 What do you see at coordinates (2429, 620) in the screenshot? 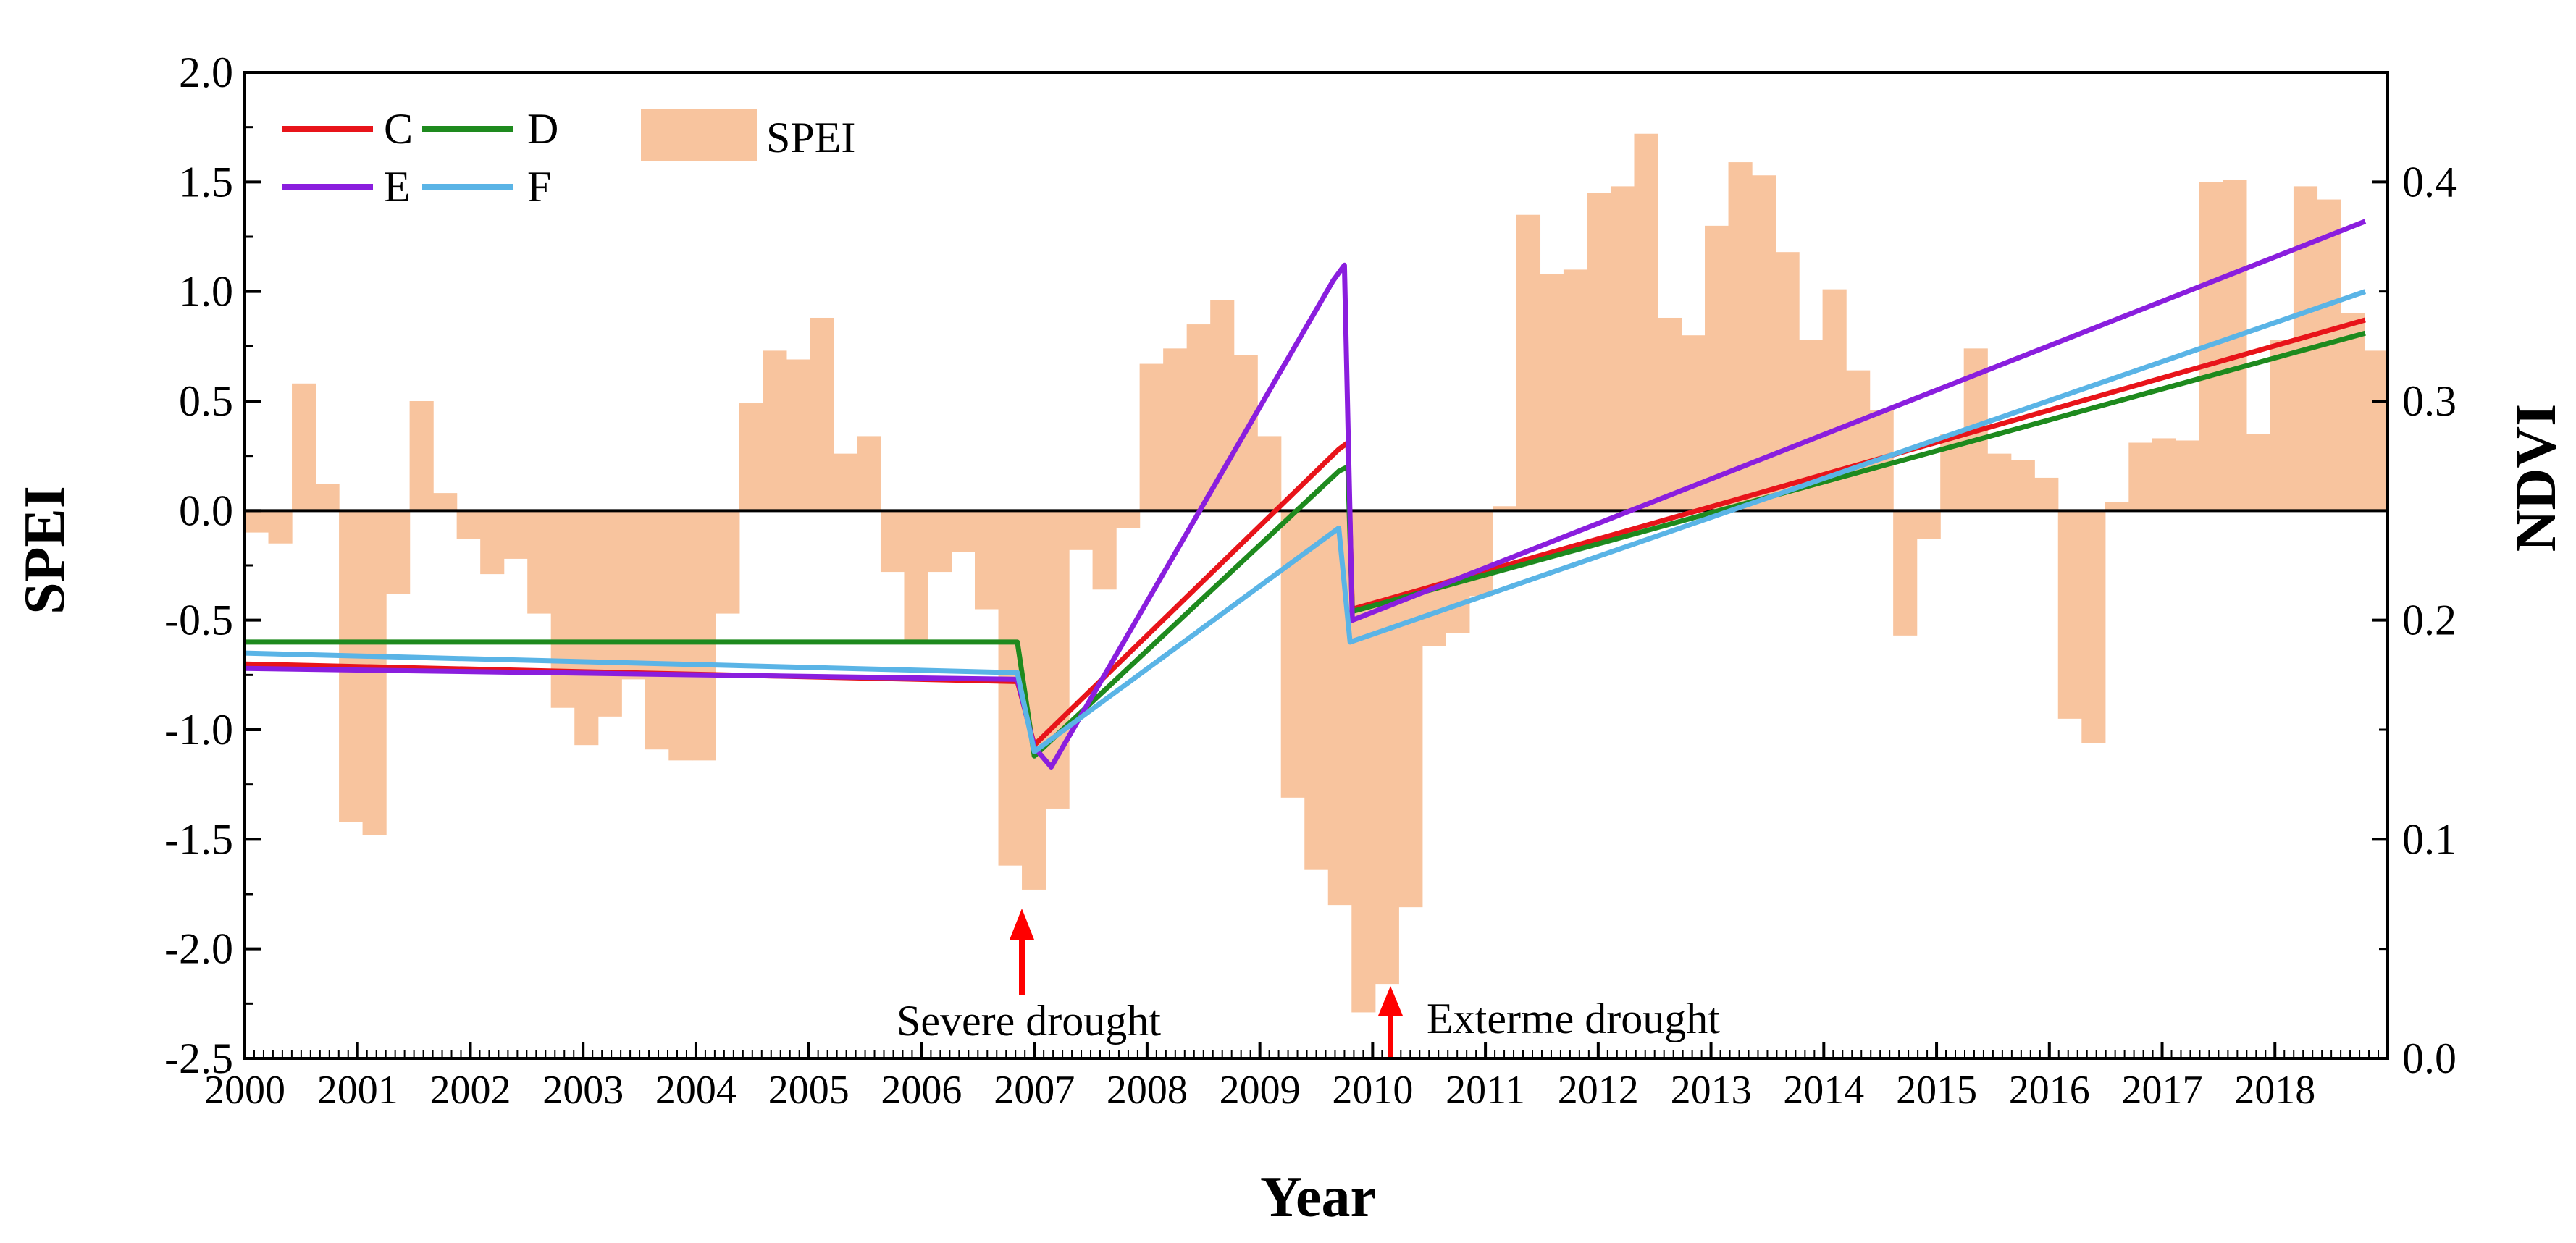
I see `right-tick-label: 0.2` at bounding box center [2429, 620].